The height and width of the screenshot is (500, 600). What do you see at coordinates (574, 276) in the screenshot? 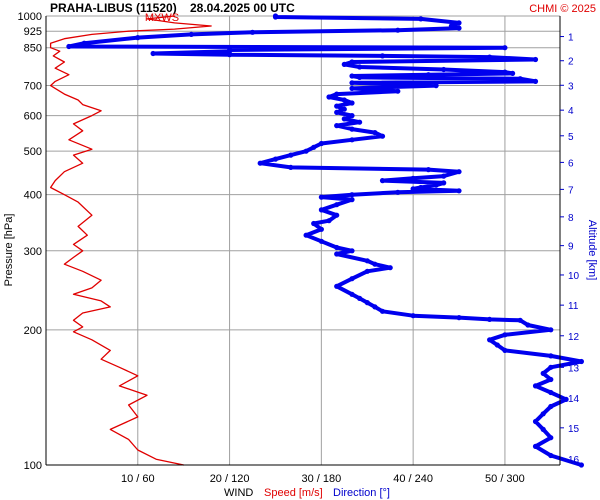
I see `altitude-tick-label: 10` at bounding box center [574, 276].